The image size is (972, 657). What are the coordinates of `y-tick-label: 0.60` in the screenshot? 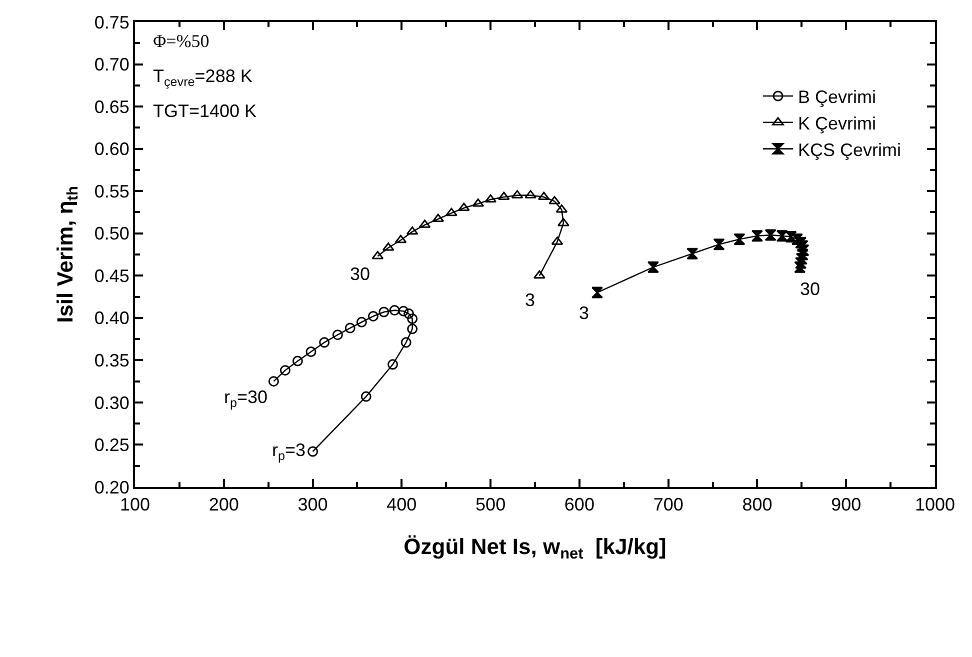 It's located at (112, 149).